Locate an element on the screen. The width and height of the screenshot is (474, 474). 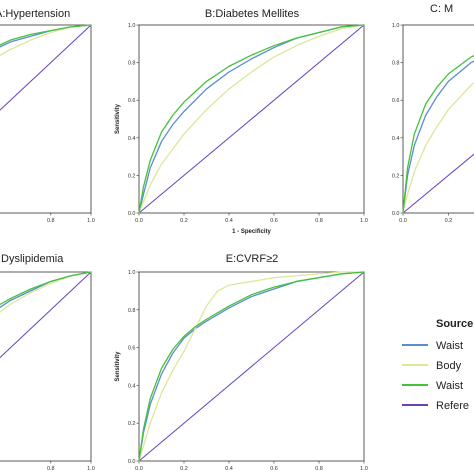
x-axis-label: 1 - Specificity is located at coordinates (251, 232).